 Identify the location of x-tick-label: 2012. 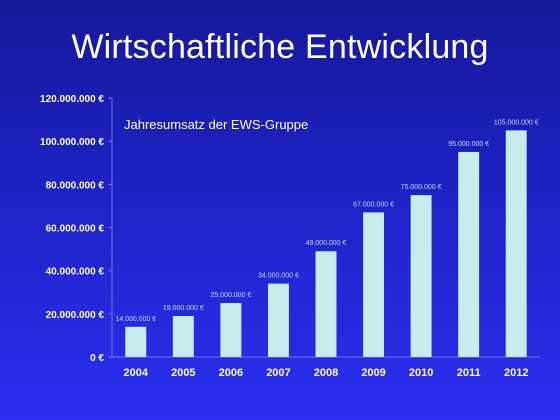
(516, 373).